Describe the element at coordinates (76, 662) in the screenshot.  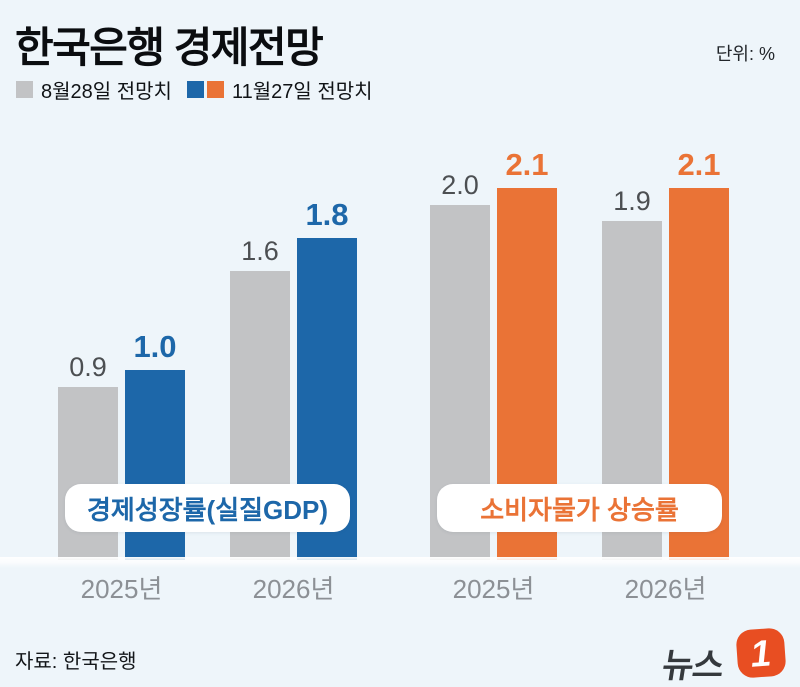
I see `source-label: 자료: 한국은행` at that location.